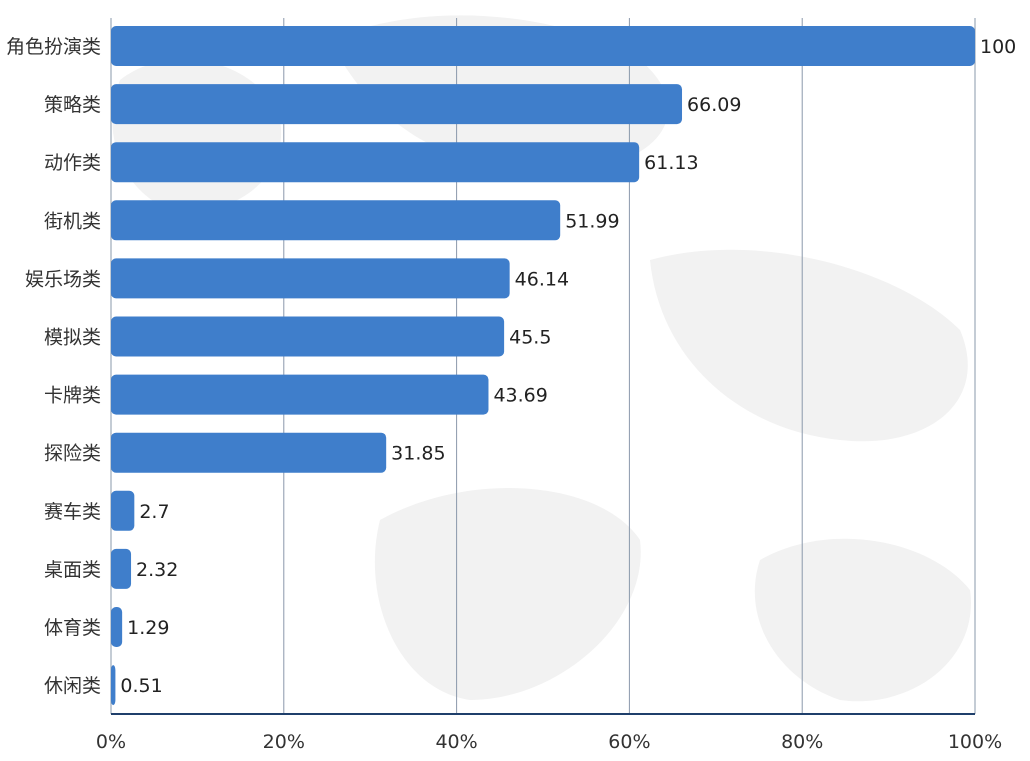 The height and width of the screenshot is (761, 1030). I want to click on x-tick-label-1: 20%, so click(284, 742).